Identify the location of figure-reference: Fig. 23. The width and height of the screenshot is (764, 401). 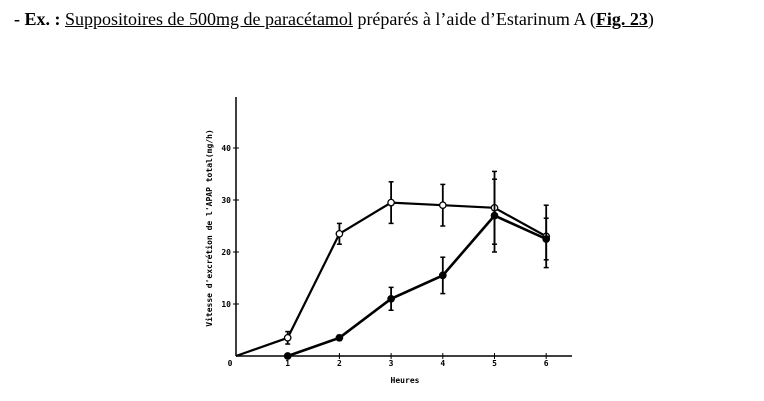
(621, 19).